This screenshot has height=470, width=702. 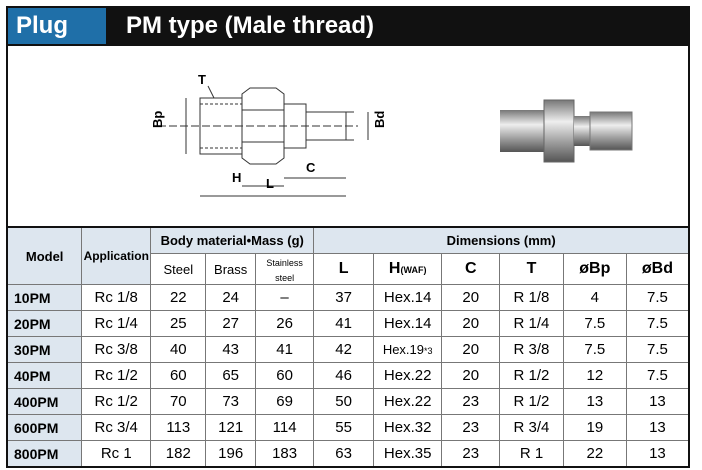 I want to click on data-cell: 46, so click(x=343, y=375).